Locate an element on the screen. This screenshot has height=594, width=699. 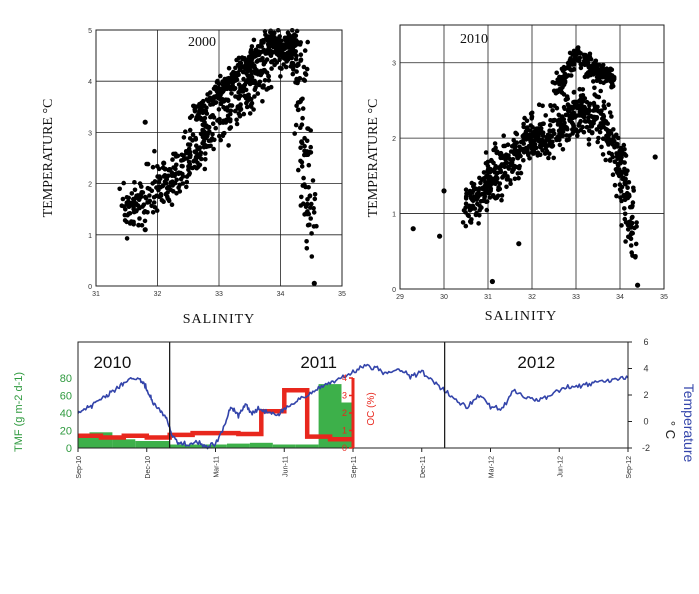
ts-2000-x-ticks: 31 32 33 34 35 is located at coordinates (219, 294).